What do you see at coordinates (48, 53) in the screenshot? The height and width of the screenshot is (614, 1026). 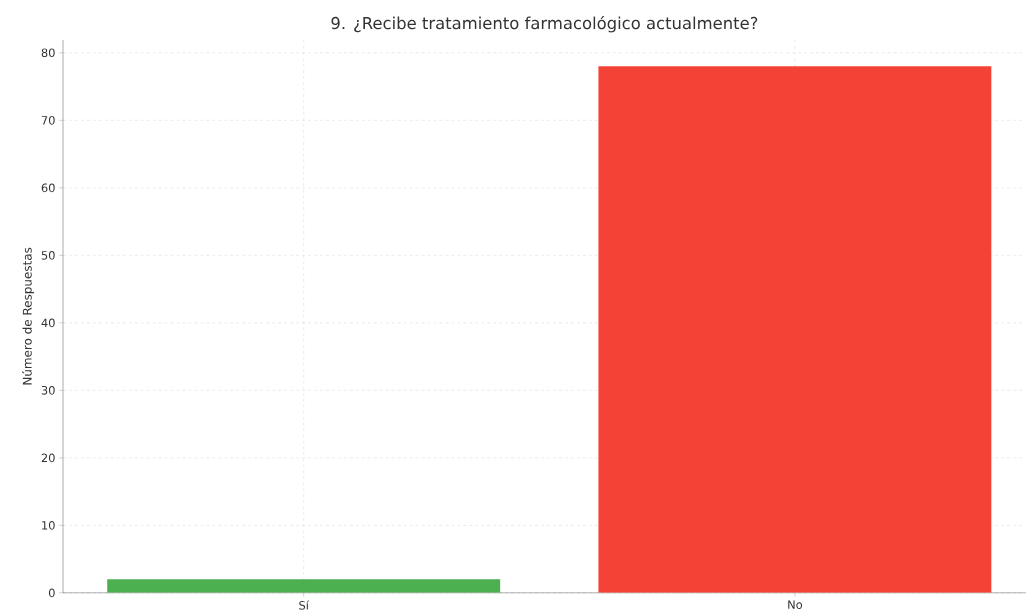 I see `y-tick-label: 80` at bounding box center [48, 53].